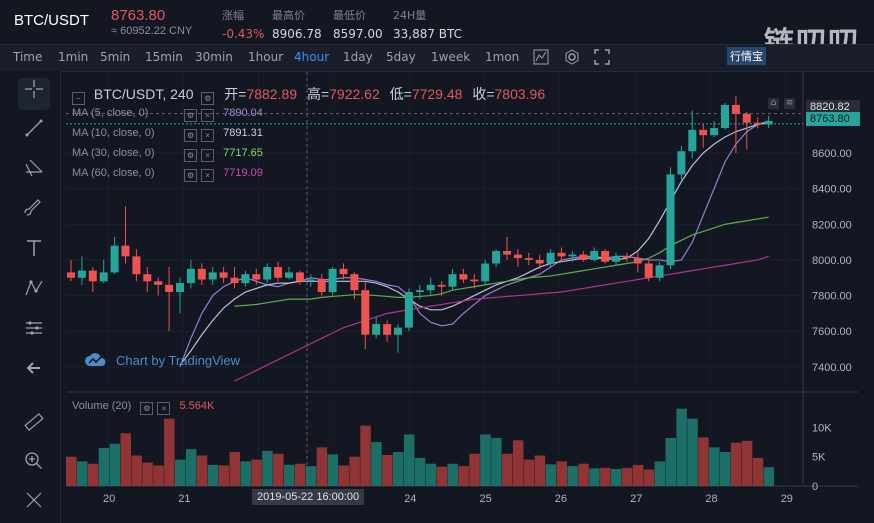  Describe the element at coordinates (73, 57) in the screenshot. I see `interval-1min: 1min` at that location.